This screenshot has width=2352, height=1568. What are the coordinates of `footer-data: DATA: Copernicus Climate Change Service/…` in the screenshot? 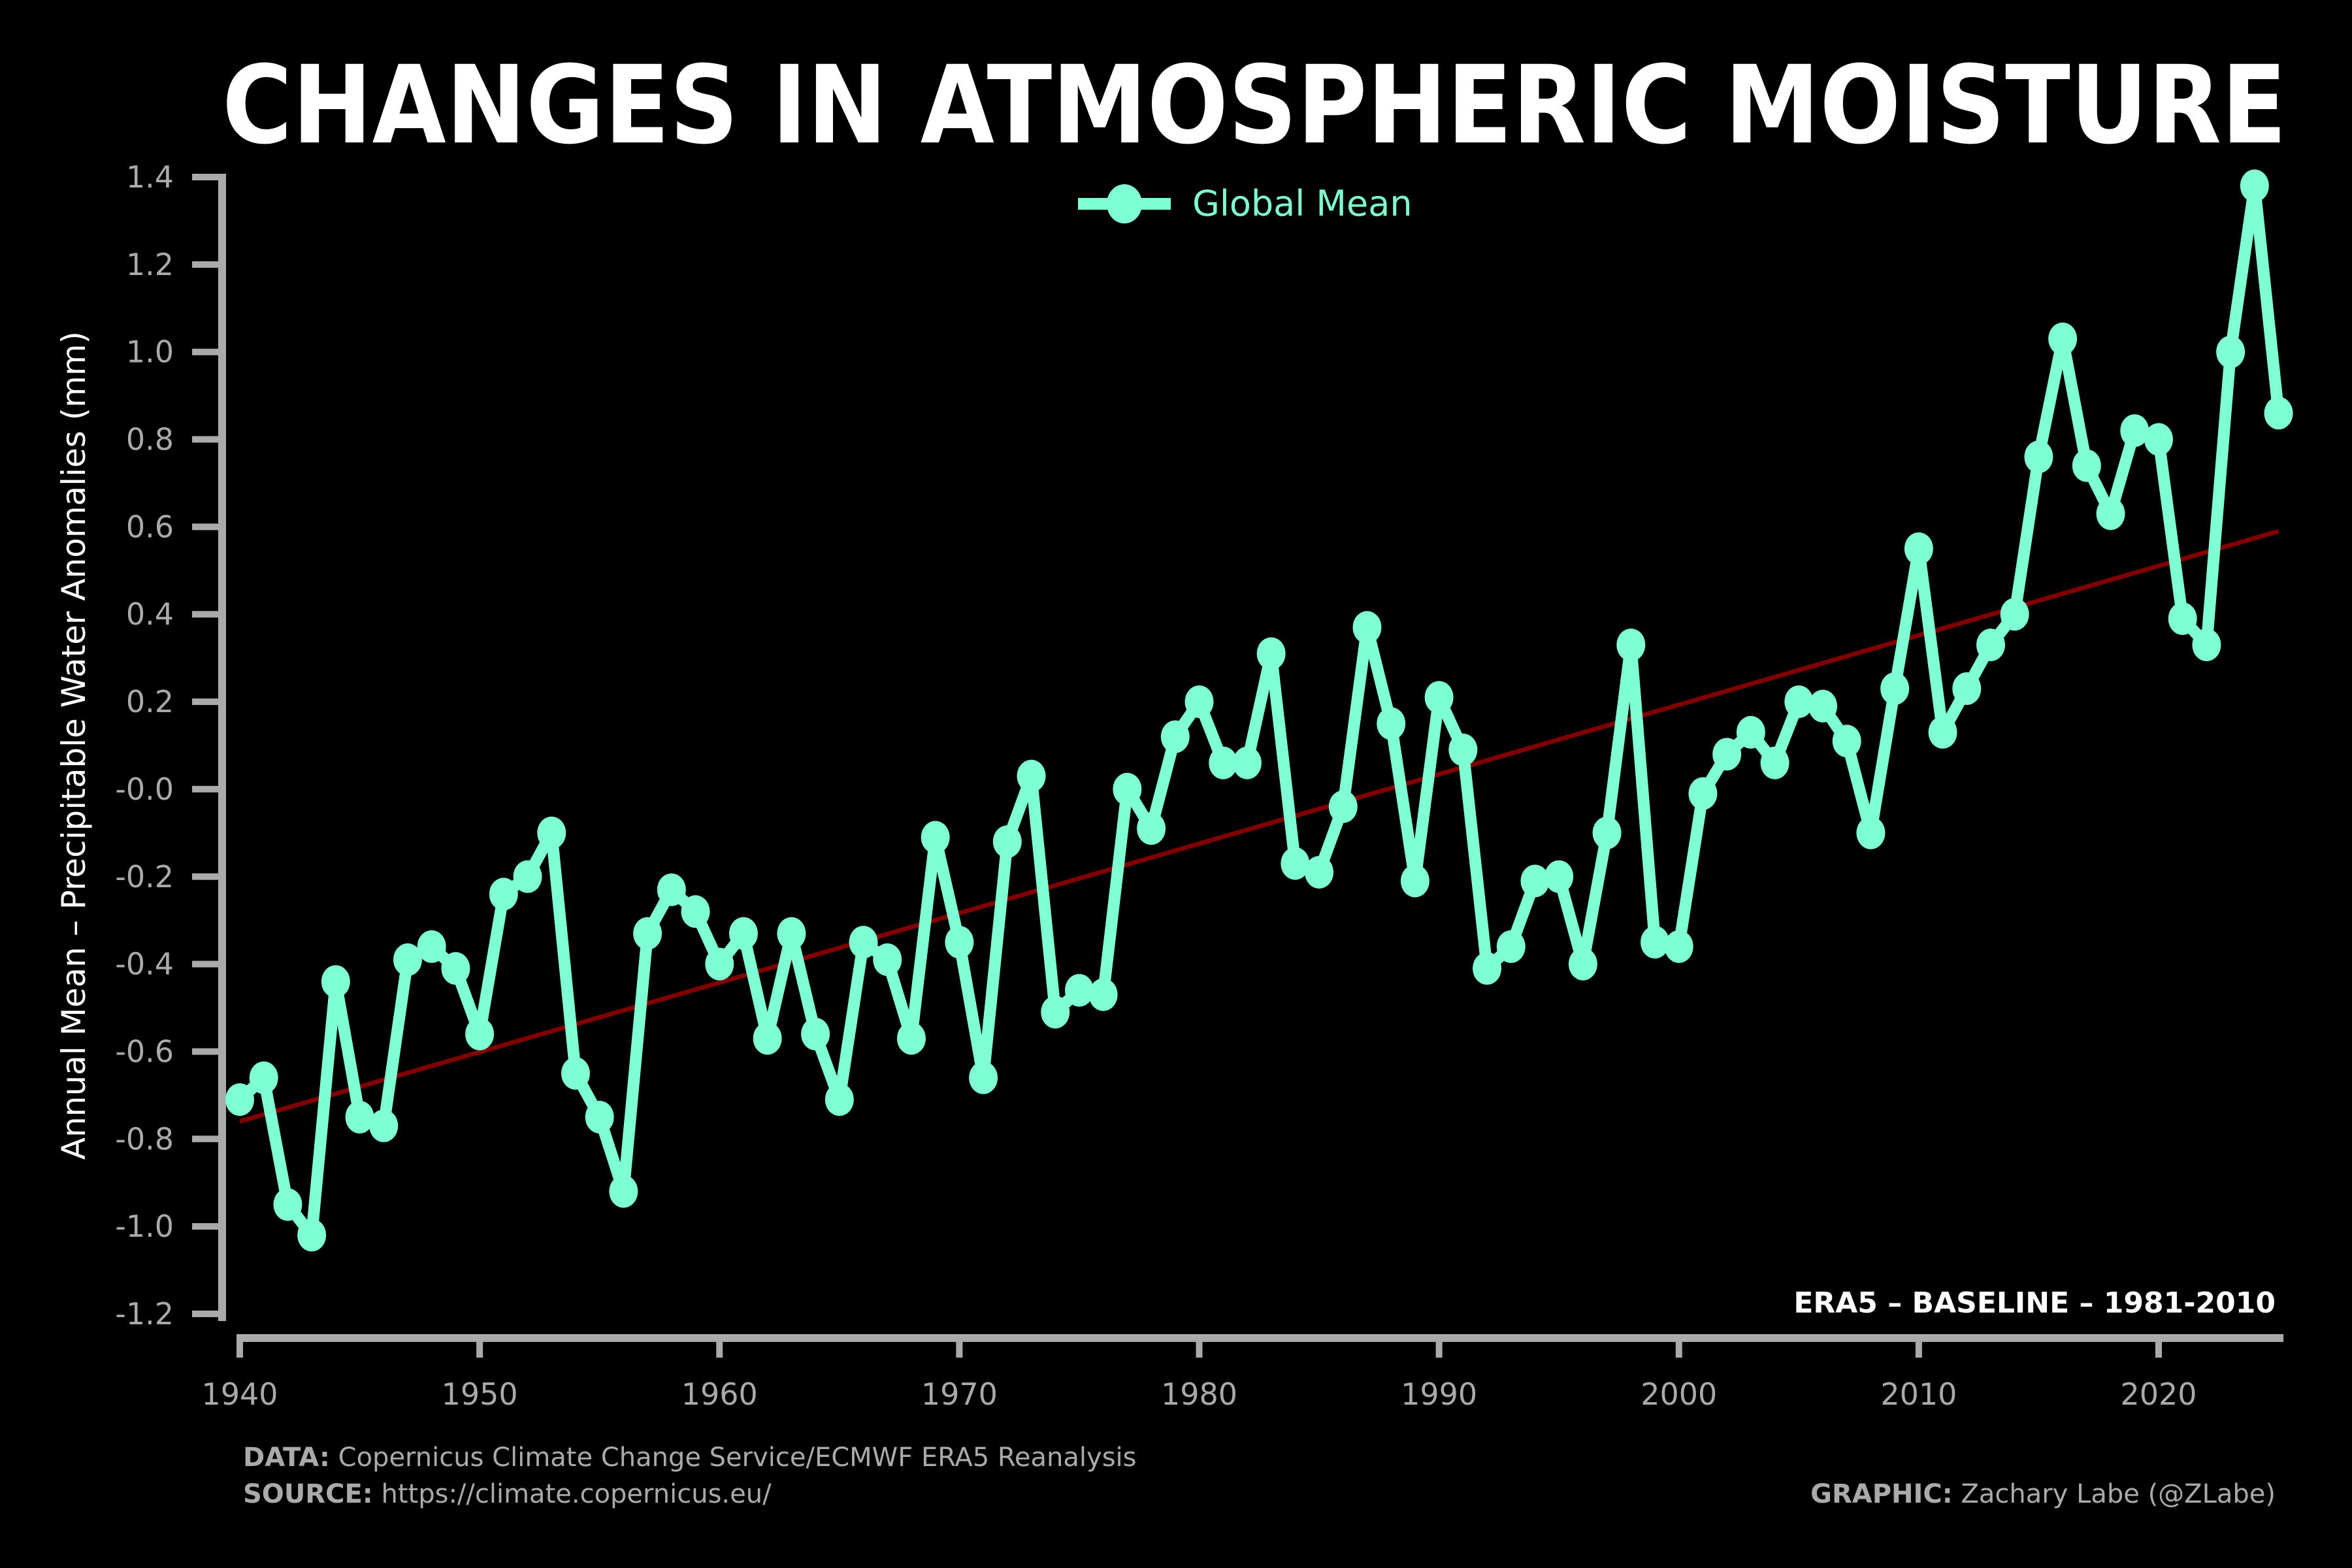 It's located at (690, 1458).